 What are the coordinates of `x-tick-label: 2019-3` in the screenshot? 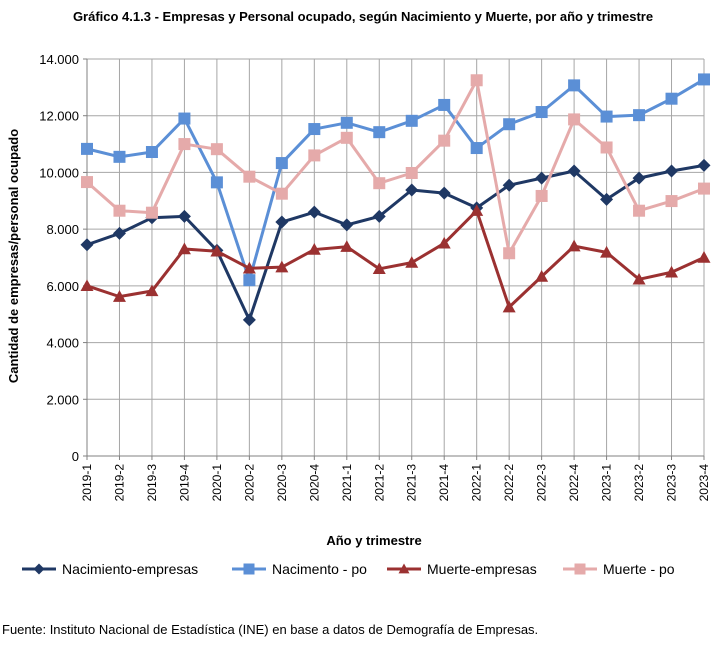 It's located at (152, 483).